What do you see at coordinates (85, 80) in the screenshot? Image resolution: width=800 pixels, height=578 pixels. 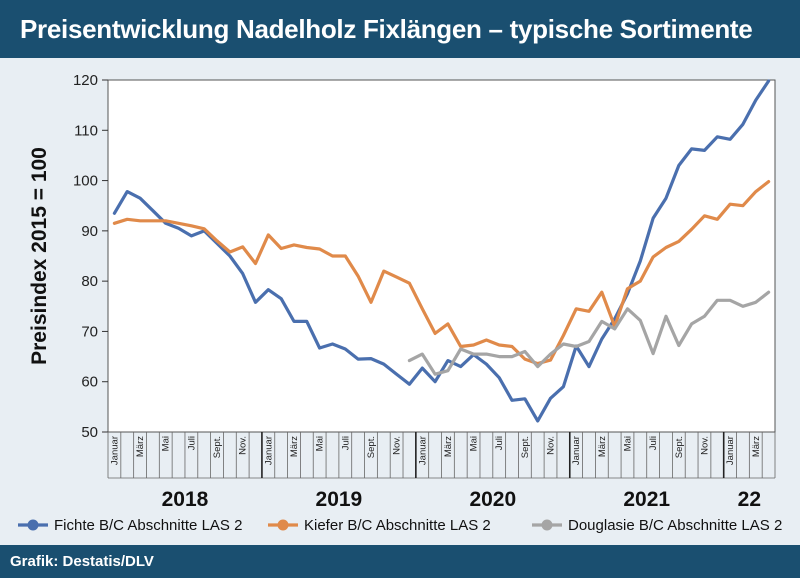 I see `y-tick-label: 120` at bounding box center [85, 80].